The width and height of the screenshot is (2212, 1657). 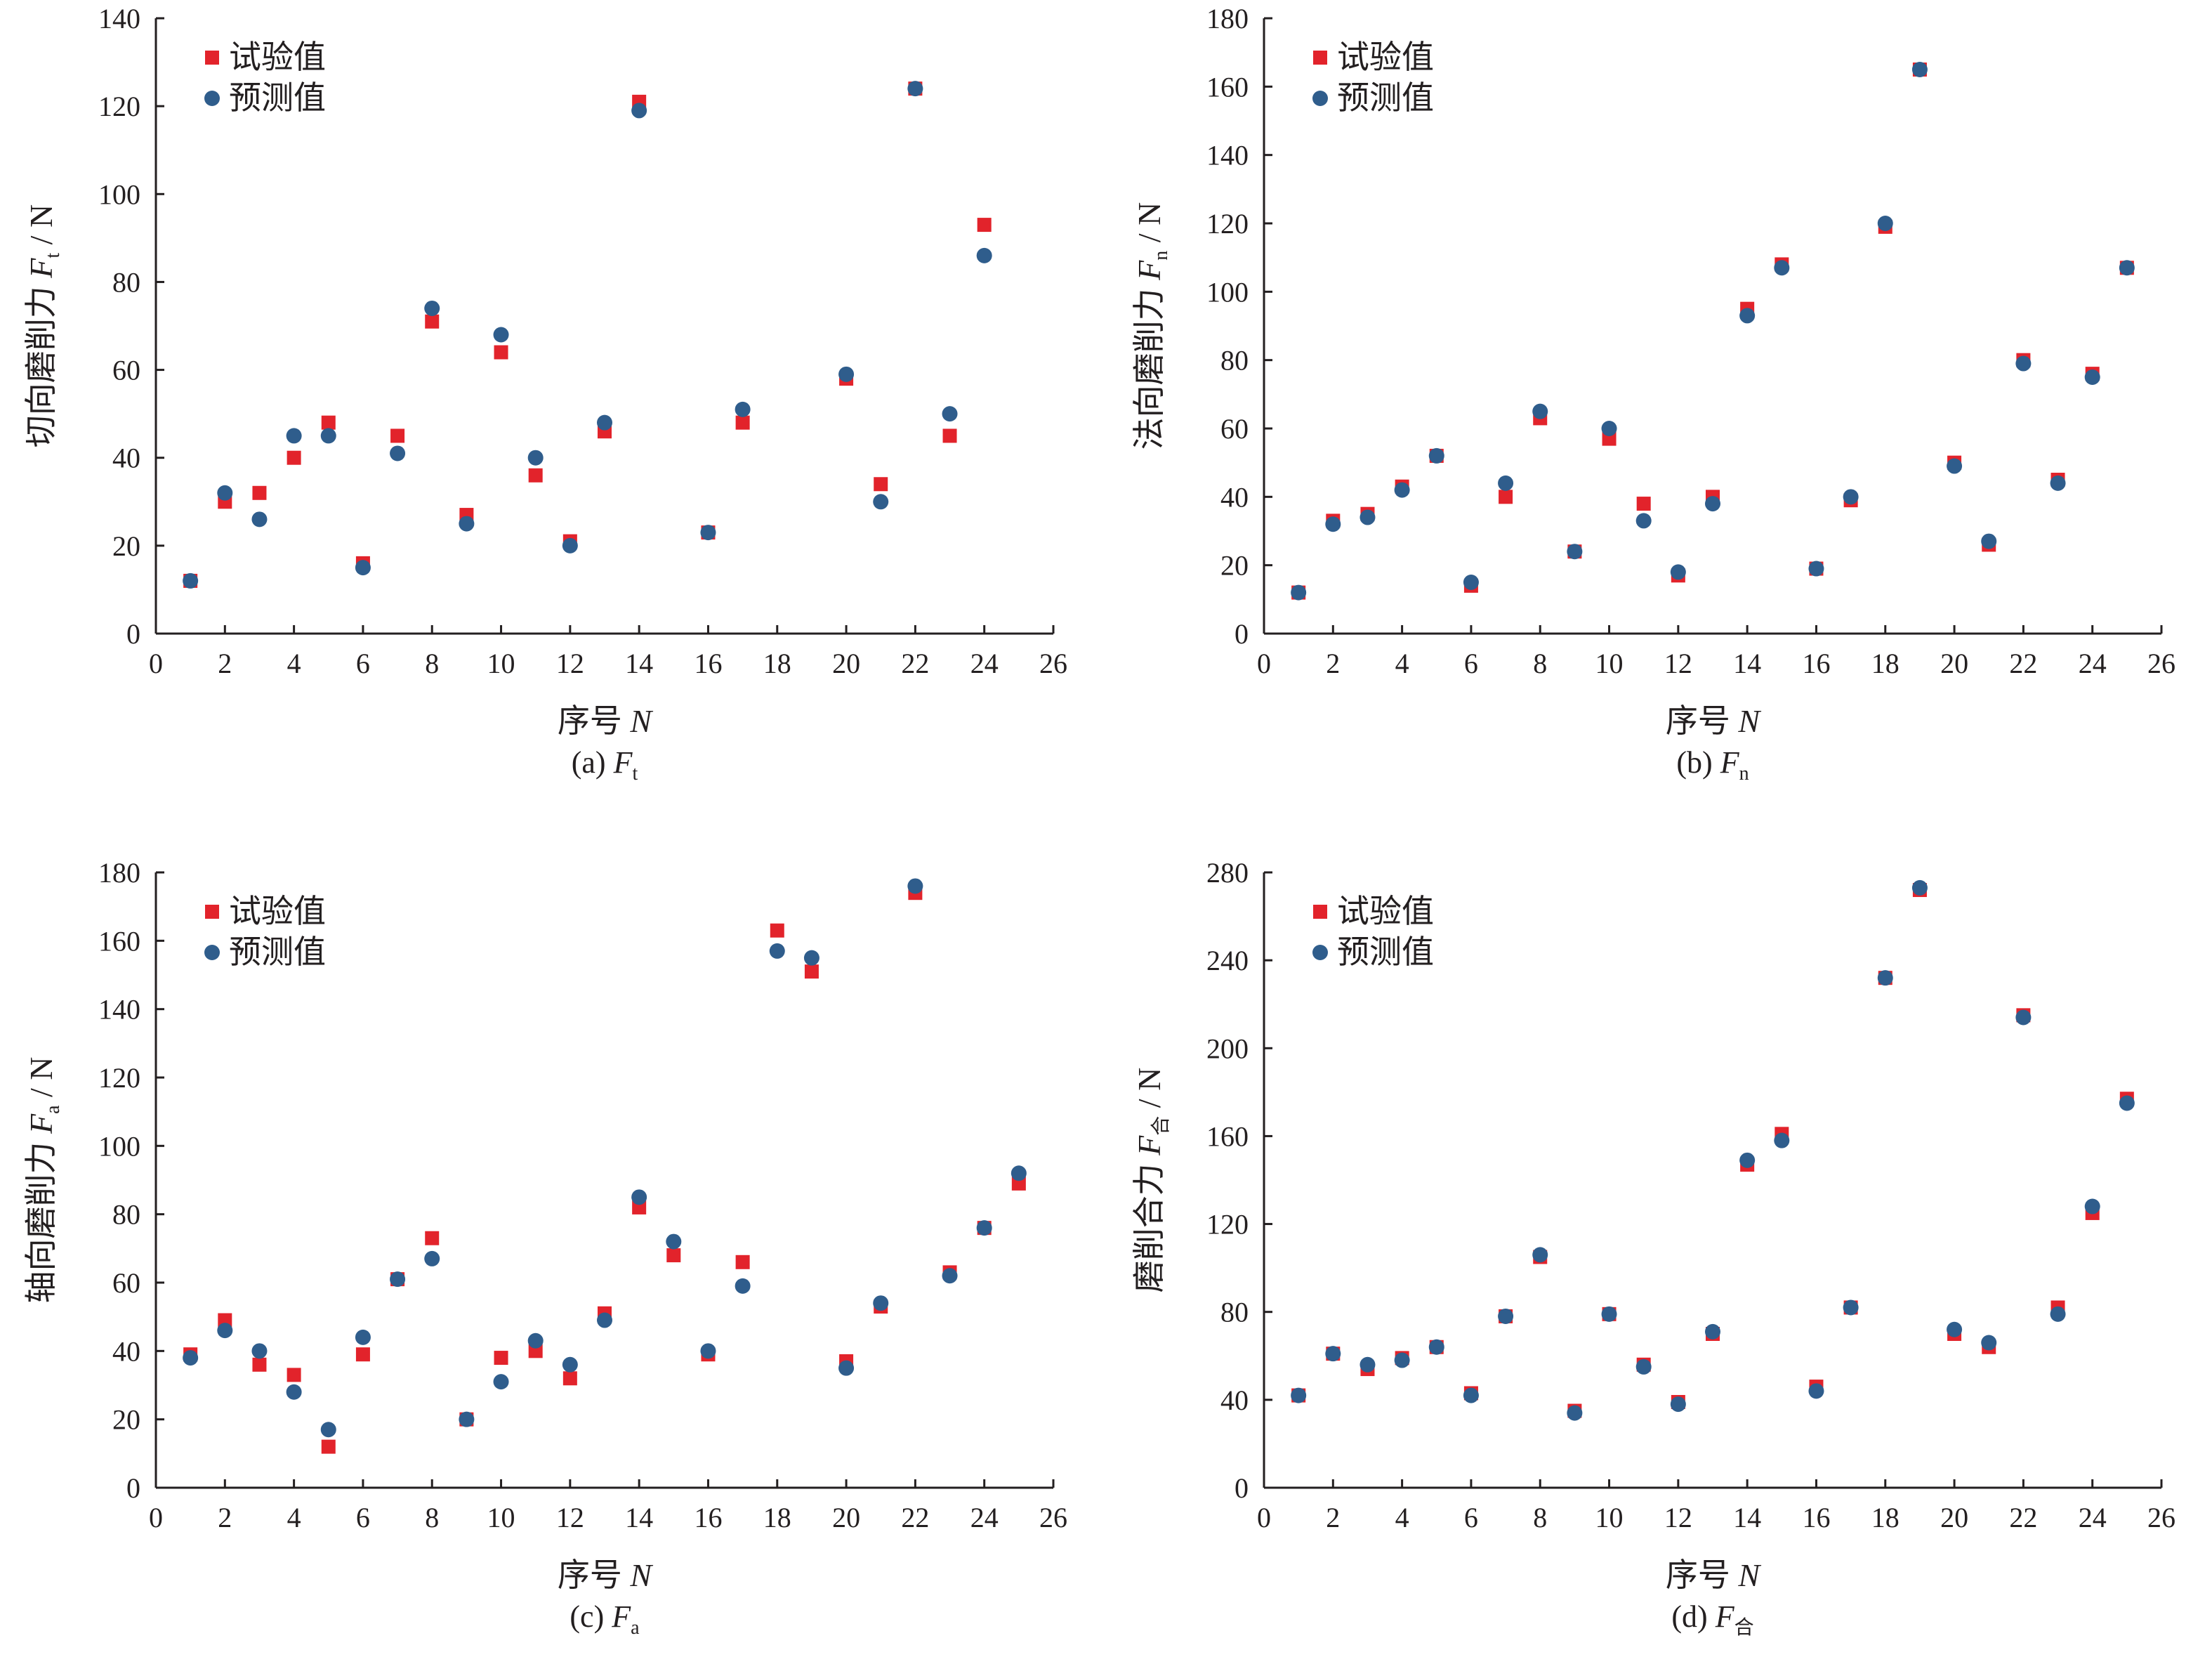 I want to click on x-tick-label: 0, so click(x=1264, y=663).